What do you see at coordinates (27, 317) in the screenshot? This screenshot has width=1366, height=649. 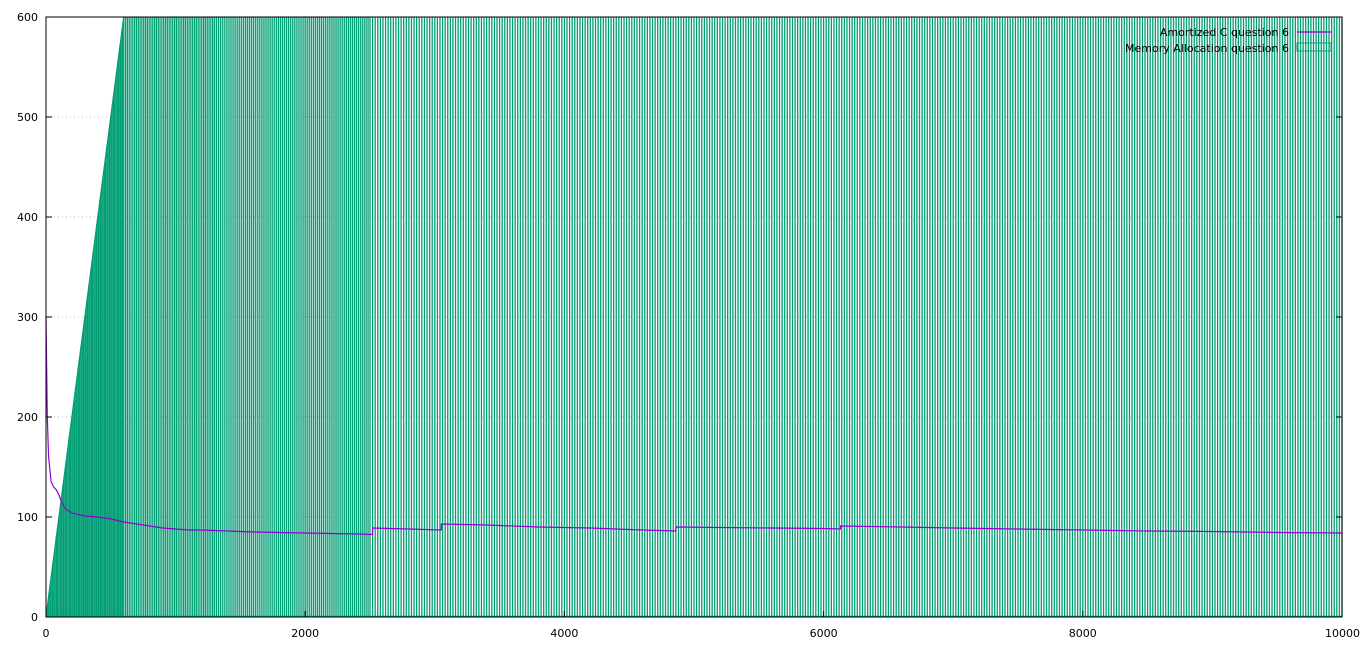 I see `y-tick-label: 300` at bounding box center [27, 317].